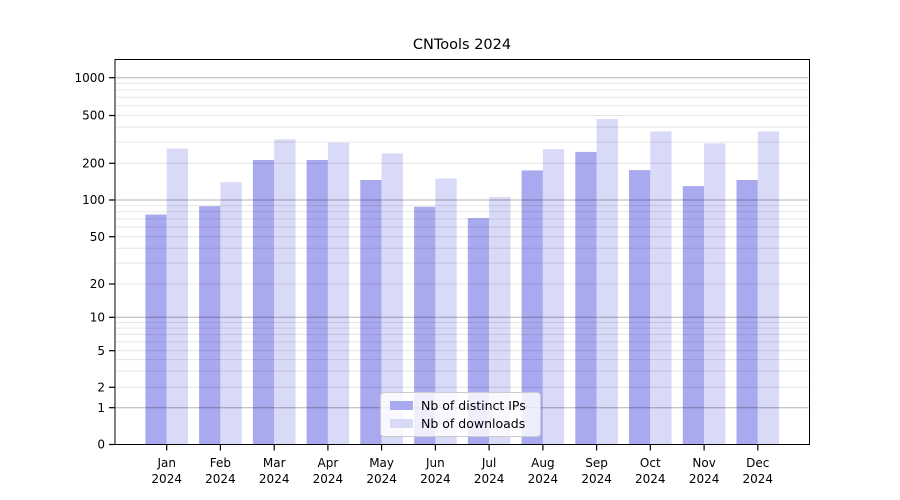  Describe the element at coordinates (473, 406) in the screenshot. I see `legend-label-distinct-ips: Nb of distinct IPs` at that location.